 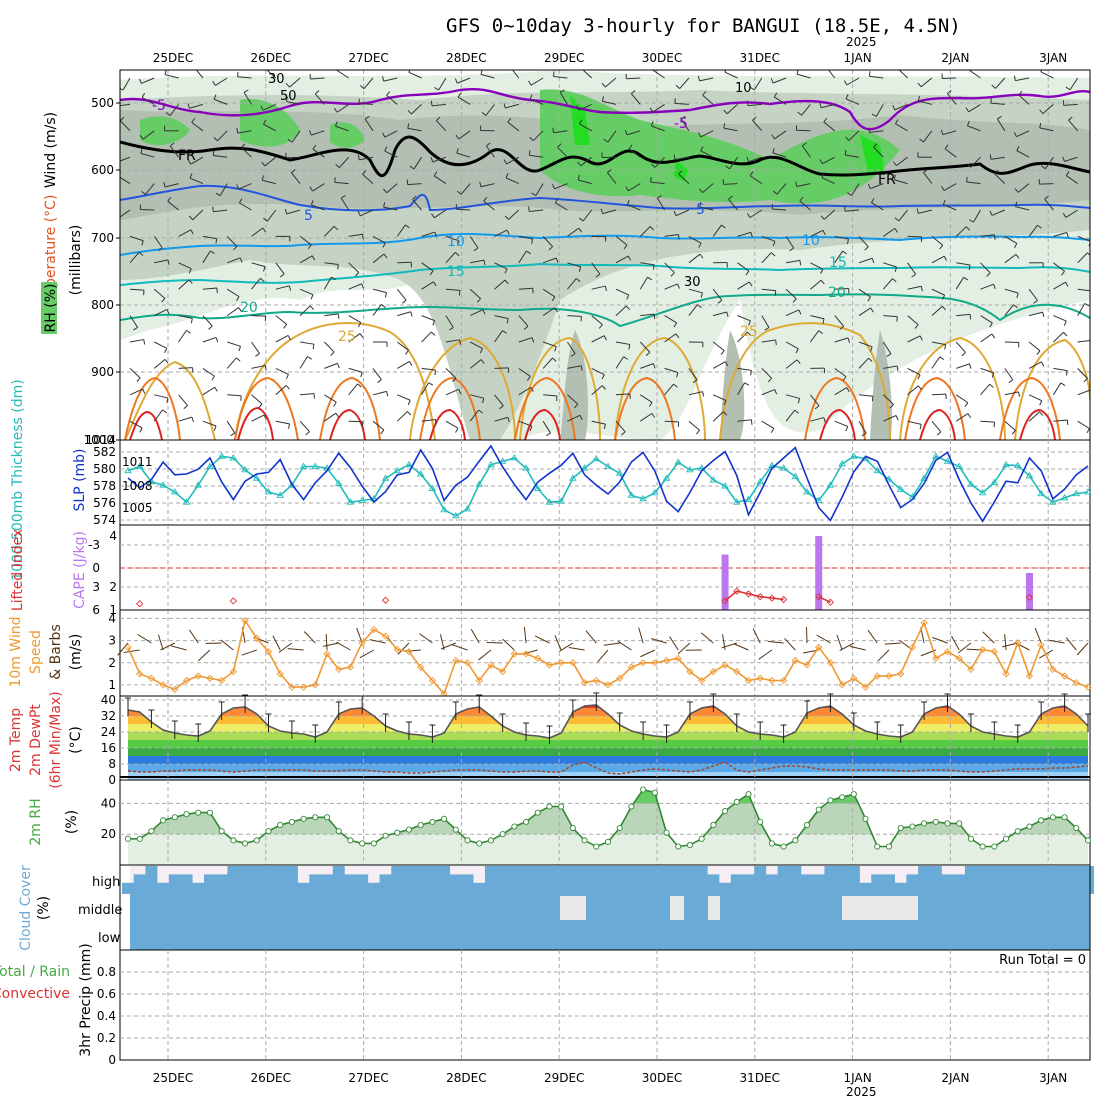 I want to click on slp-tick-label: 1005, so click(x=137, y=508).